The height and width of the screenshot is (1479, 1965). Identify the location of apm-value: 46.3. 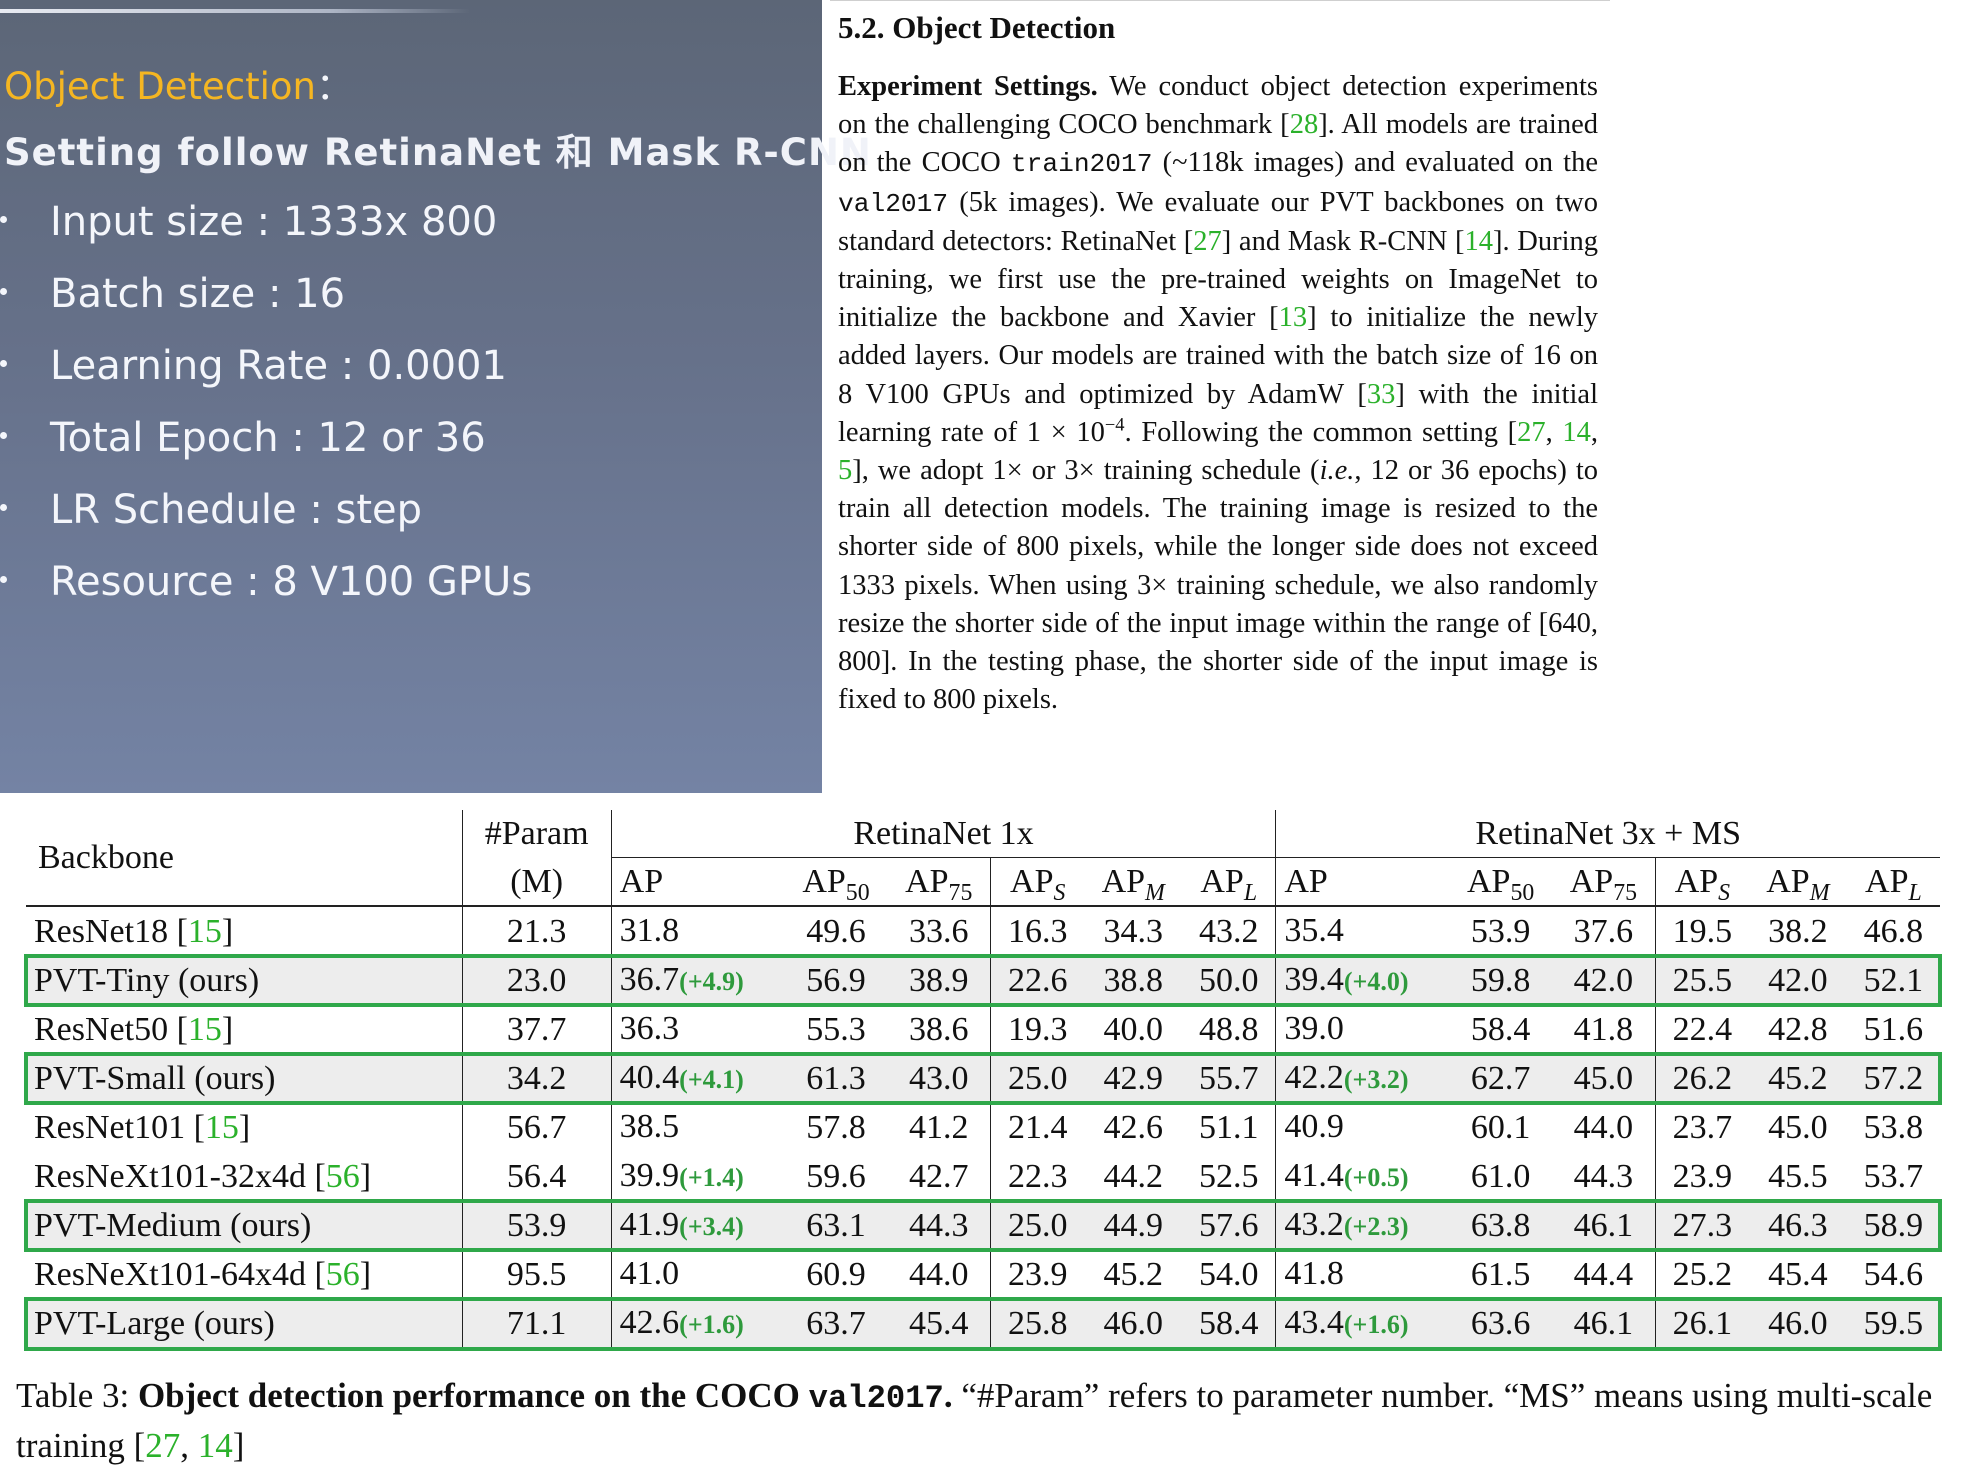
(1798, 1225).